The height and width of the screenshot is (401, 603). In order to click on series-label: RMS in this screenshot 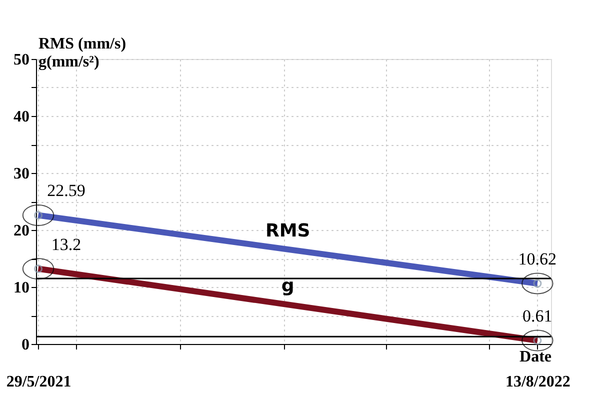, I will do `click(287, 231)`.